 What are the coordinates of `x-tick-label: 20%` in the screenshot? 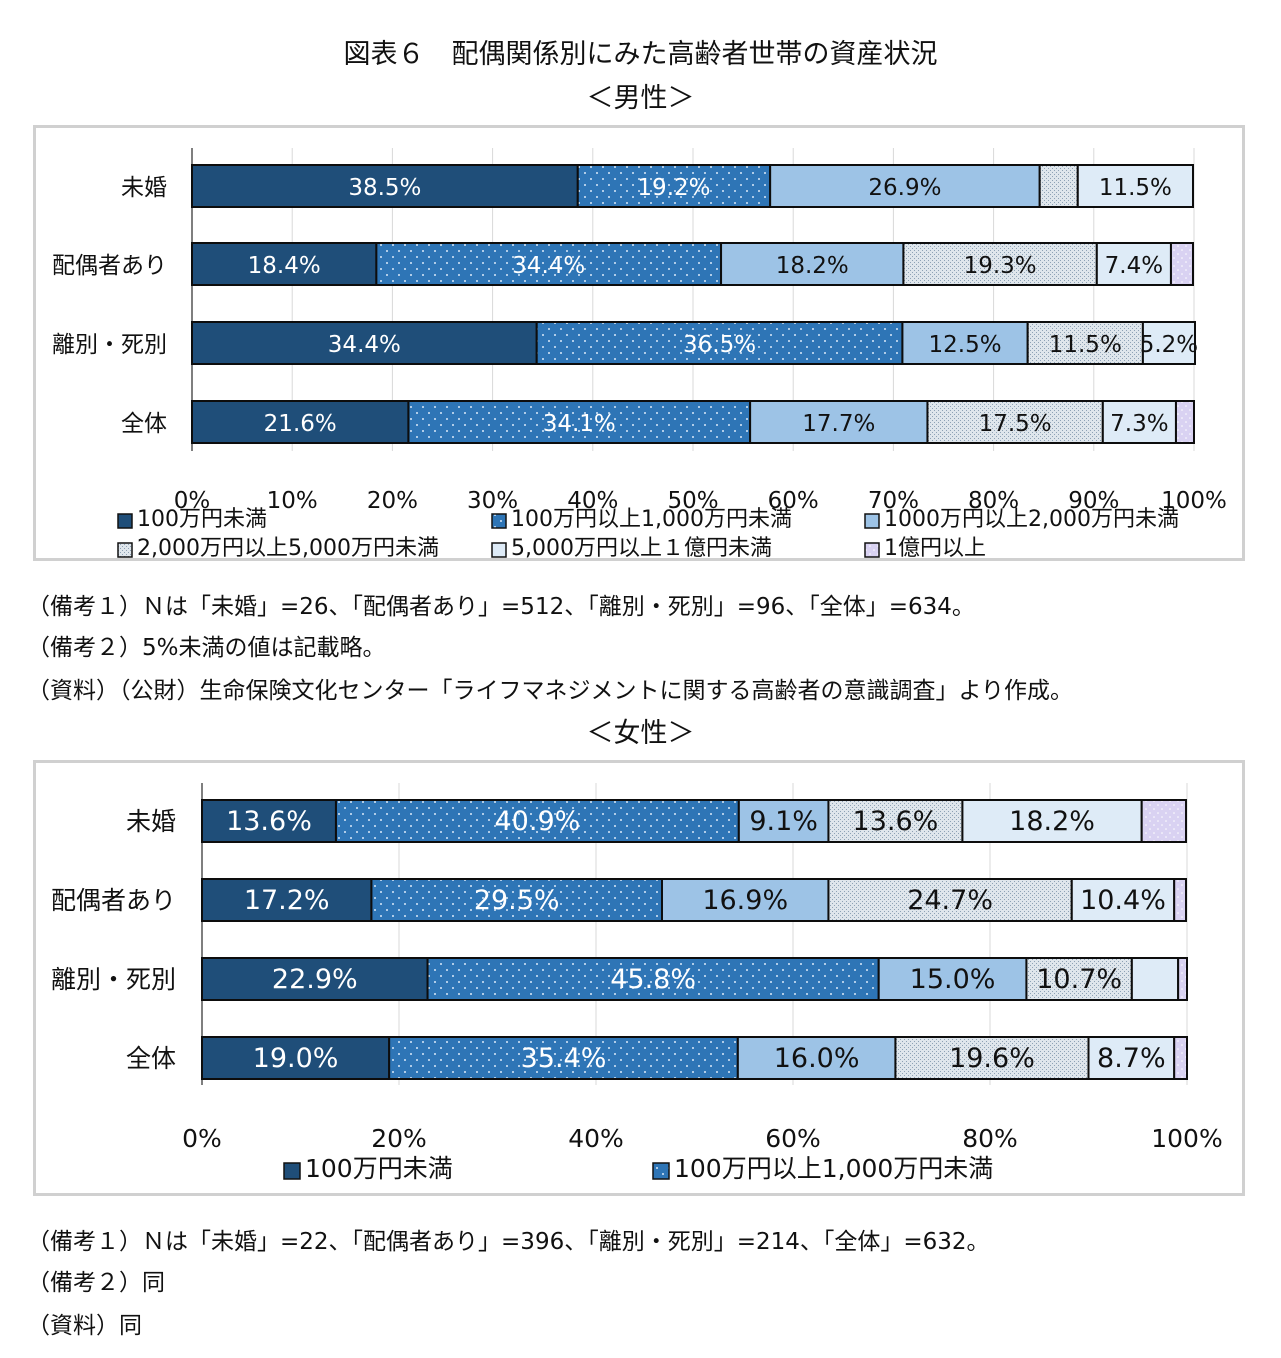 It's located at (392, 501).